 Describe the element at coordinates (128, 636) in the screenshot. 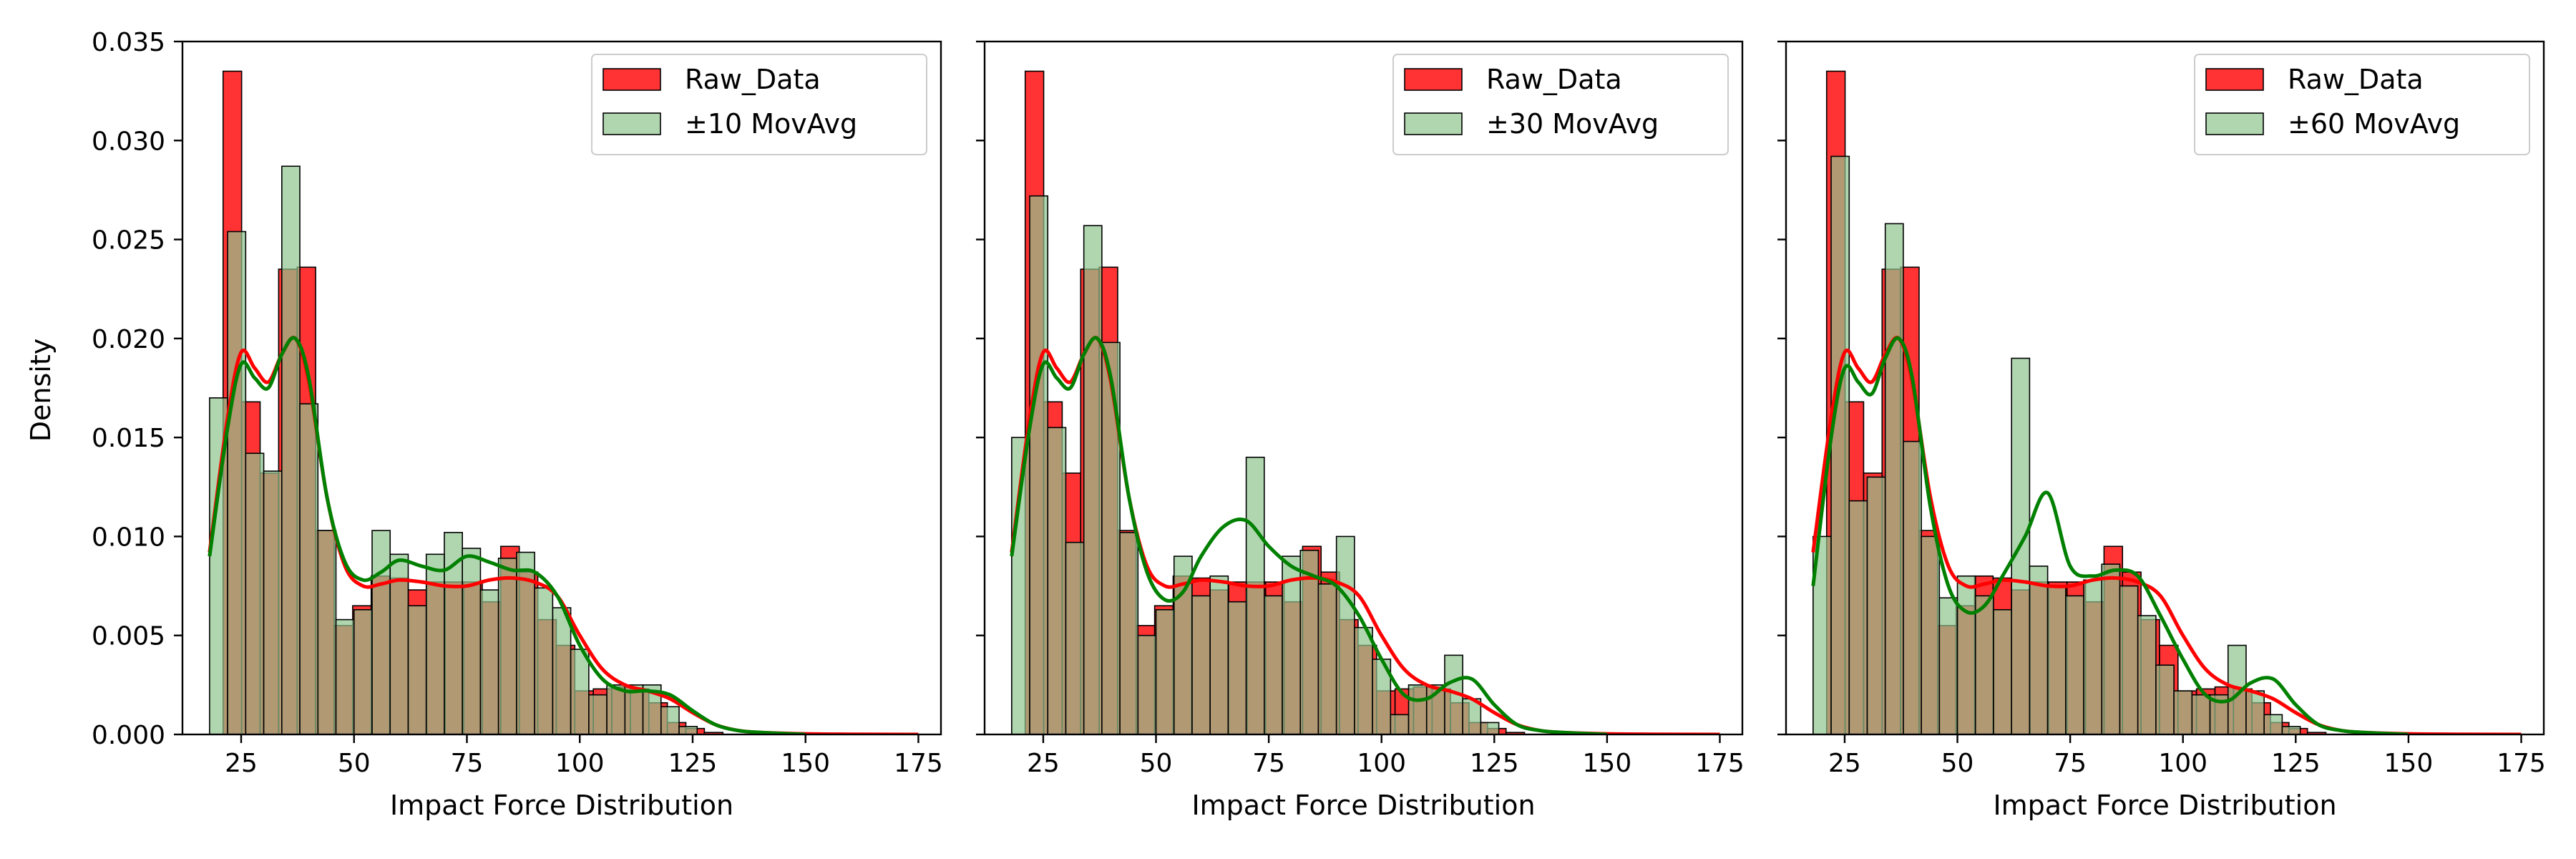

I see `y-tick-label: 0.005` at that location.